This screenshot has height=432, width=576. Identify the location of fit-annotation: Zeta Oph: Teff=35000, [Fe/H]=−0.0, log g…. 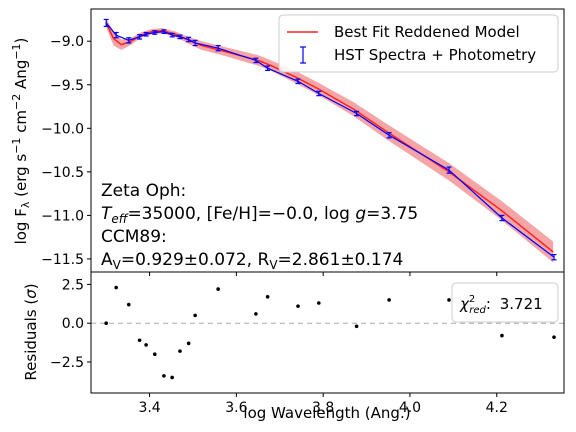
(259, 226).